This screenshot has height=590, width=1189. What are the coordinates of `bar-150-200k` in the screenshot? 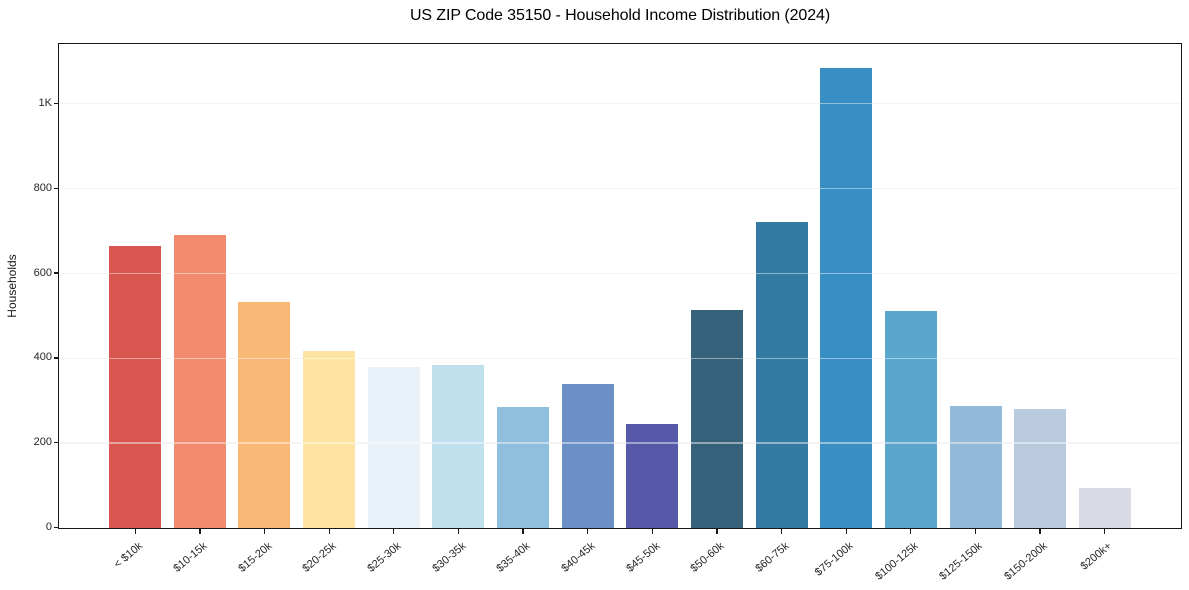 It's located at (1040, 468).